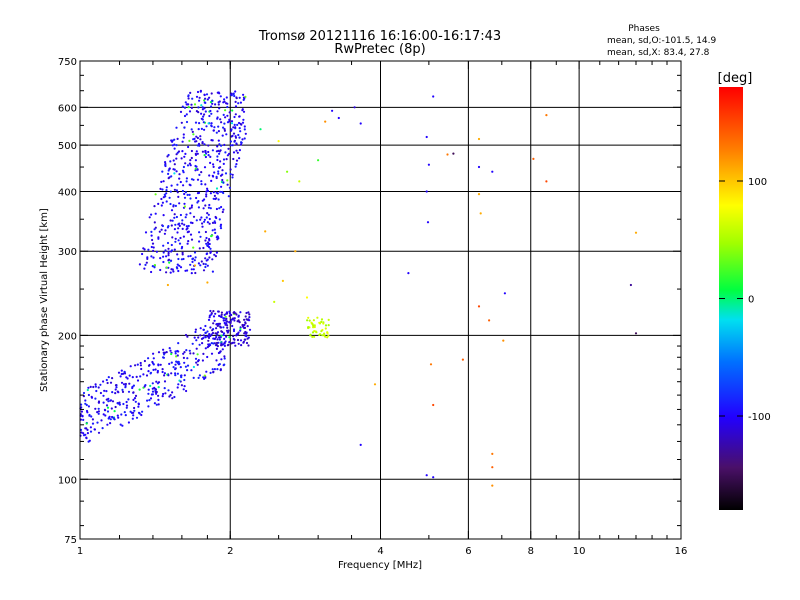 The image size is (800, 600). What do you see at coordinates (67, 62) in the screenshot?
I see `y-tick-label: 750` at bounding box center [67, 62].